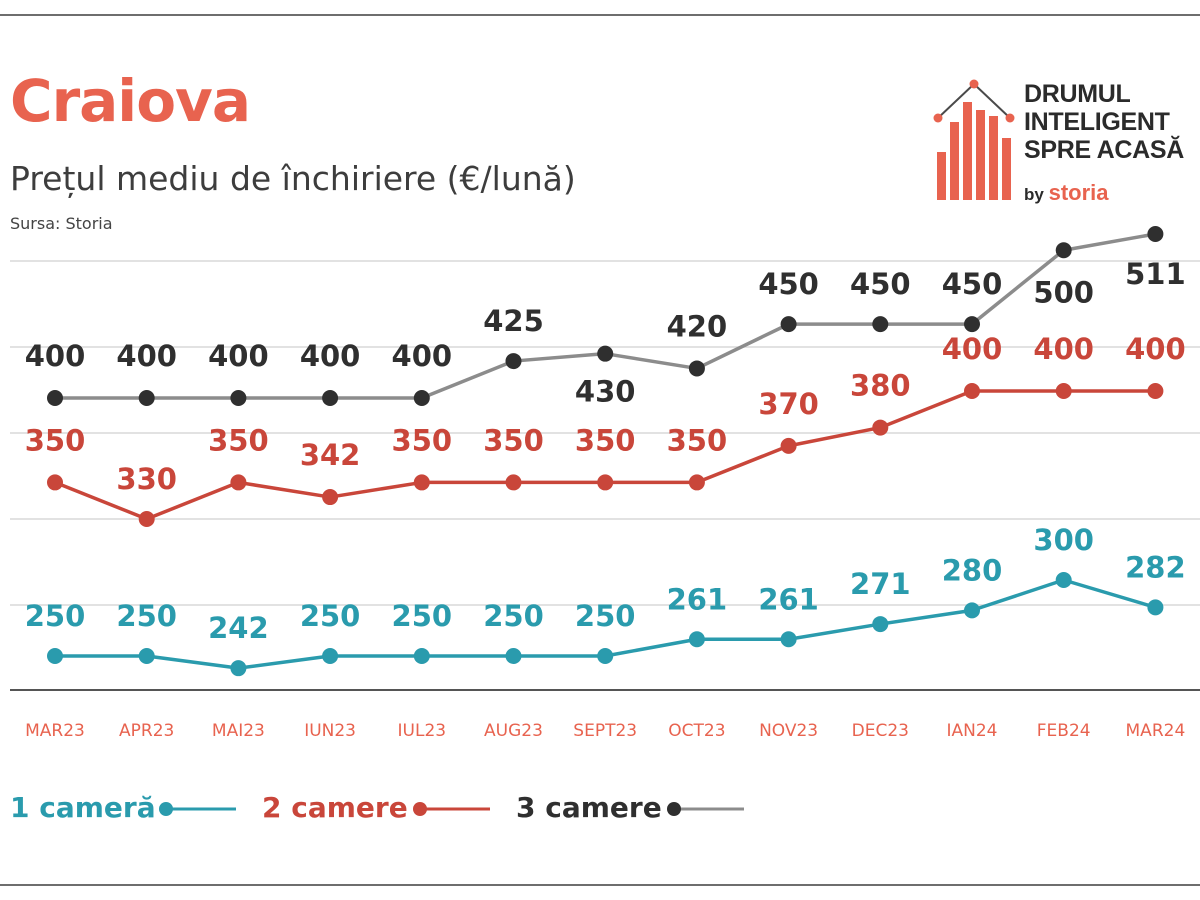 Image resolution: width=1200 pixels, height=900 pixels. What do you see at coordinates (422, 731) in the screenshot?
I see `x-tick-label: IUL23` at bounding box center [422, 731].